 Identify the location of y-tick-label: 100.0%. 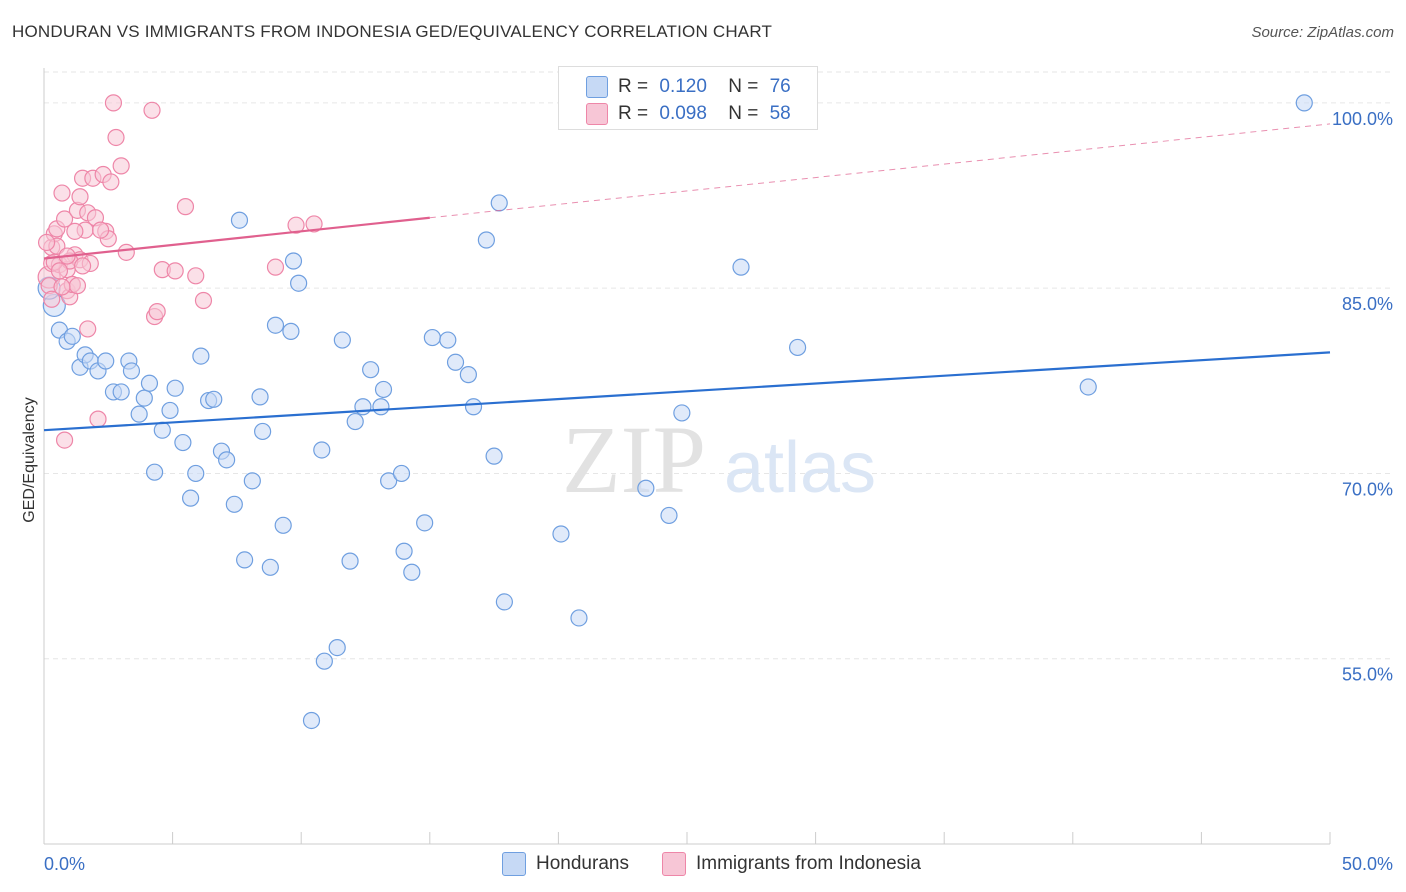
(1362, 119).